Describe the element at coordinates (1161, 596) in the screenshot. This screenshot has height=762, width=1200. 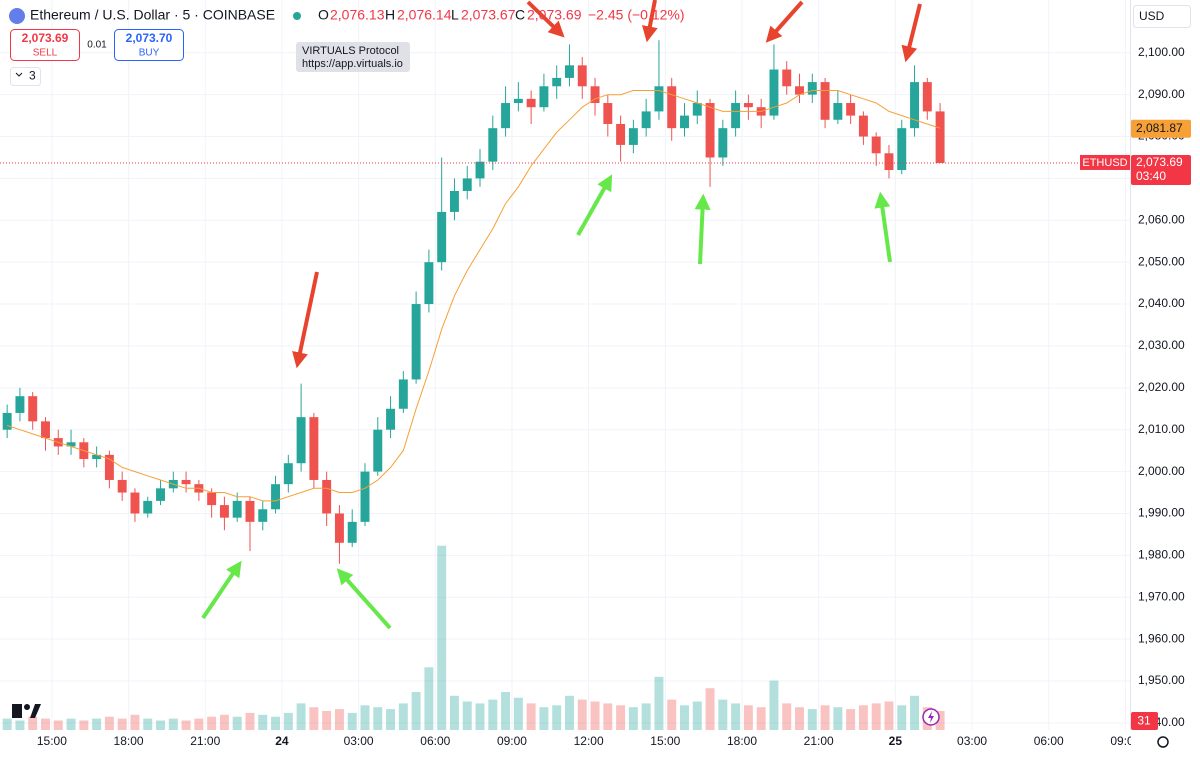
I see `y-tick-label: 1,970.00` at that location.